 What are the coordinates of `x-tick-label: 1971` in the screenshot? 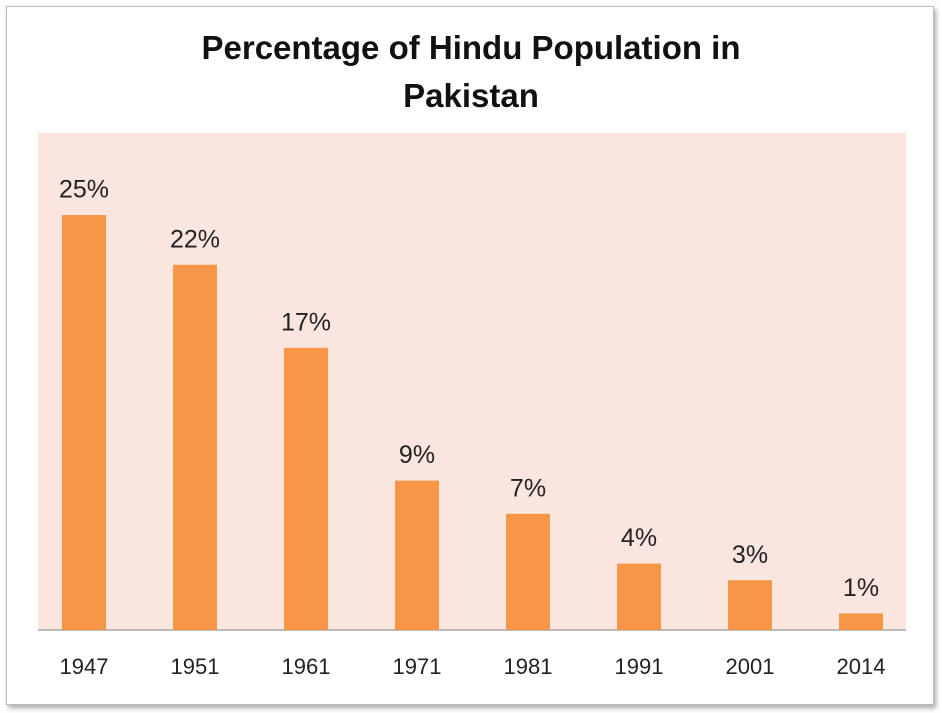 It's located at (417, 666).